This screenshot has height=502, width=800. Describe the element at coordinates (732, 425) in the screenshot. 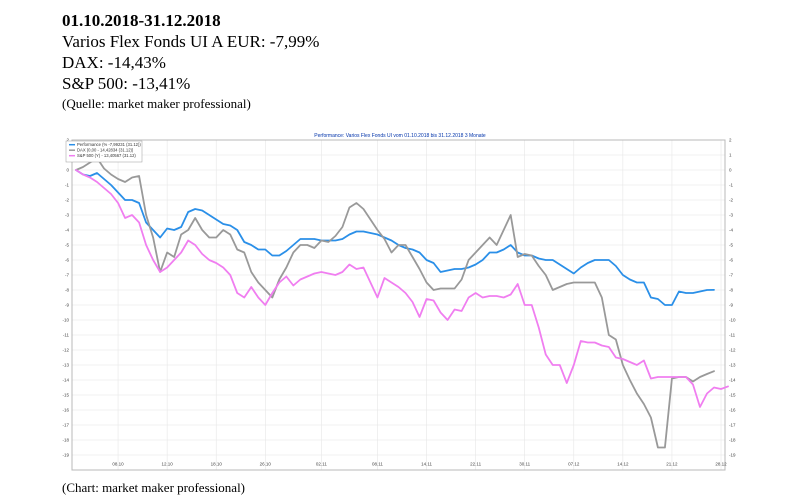

I see `y-tick-label-right: -17` at that location.